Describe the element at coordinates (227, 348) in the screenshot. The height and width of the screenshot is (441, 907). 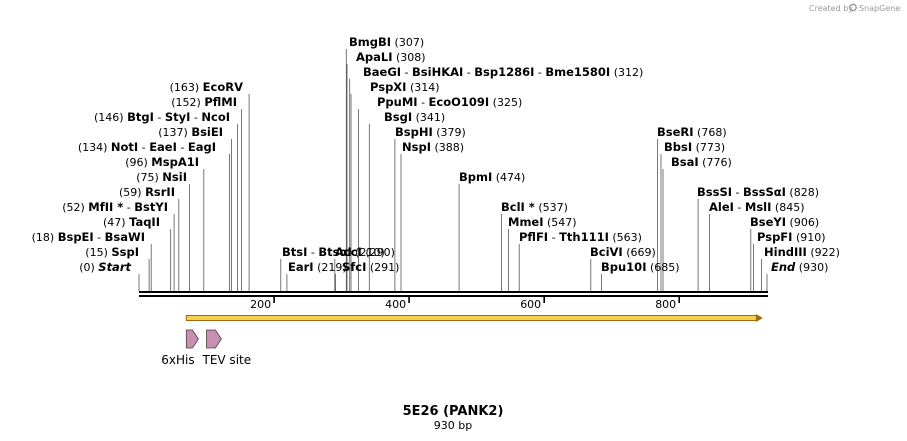
I see `feature-tev-site: TEV site` at that location.